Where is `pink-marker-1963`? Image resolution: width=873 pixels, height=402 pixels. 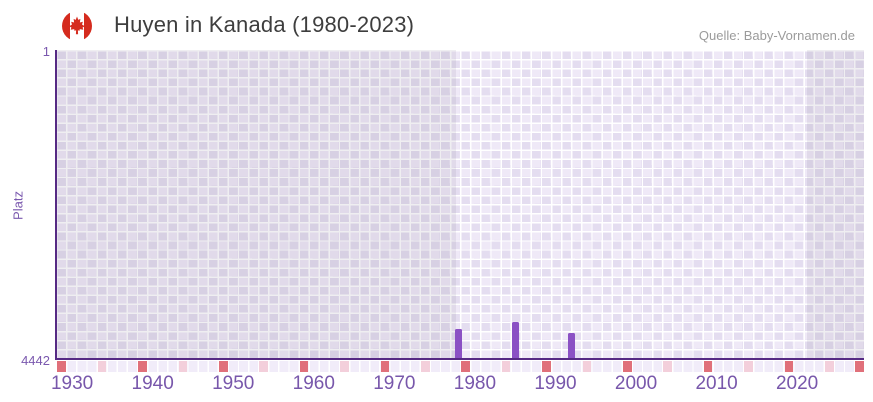 pink-marker-1963 is located at coordinates (344, 366).